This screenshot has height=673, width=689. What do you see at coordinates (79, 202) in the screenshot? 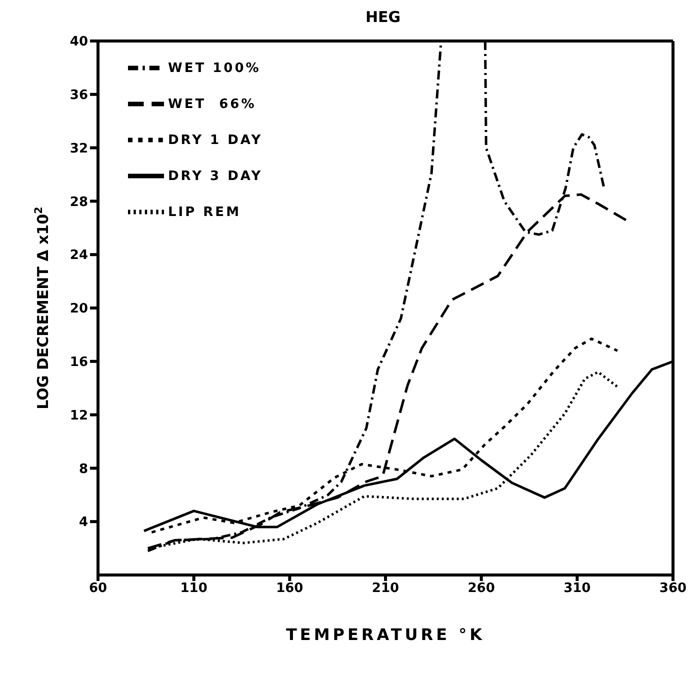
I see `y-tick-label: 28` at bounding box center [79, 202].